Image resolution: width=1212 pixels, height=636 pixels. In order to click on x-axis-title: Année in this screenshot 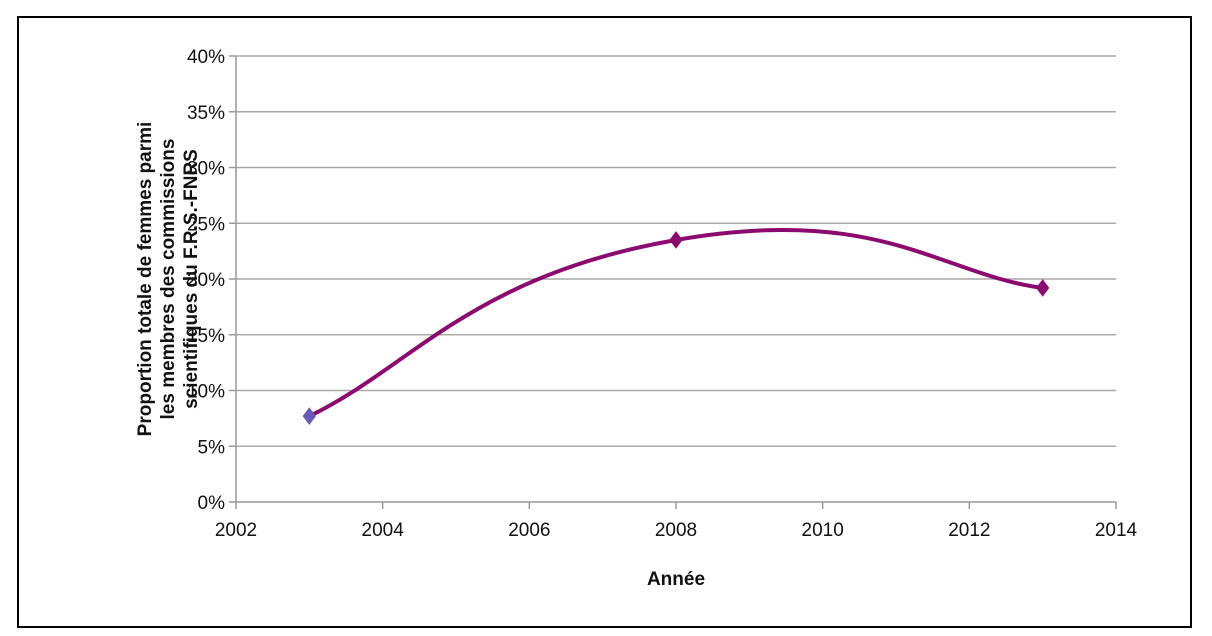, I will do `click(676, 579)`.